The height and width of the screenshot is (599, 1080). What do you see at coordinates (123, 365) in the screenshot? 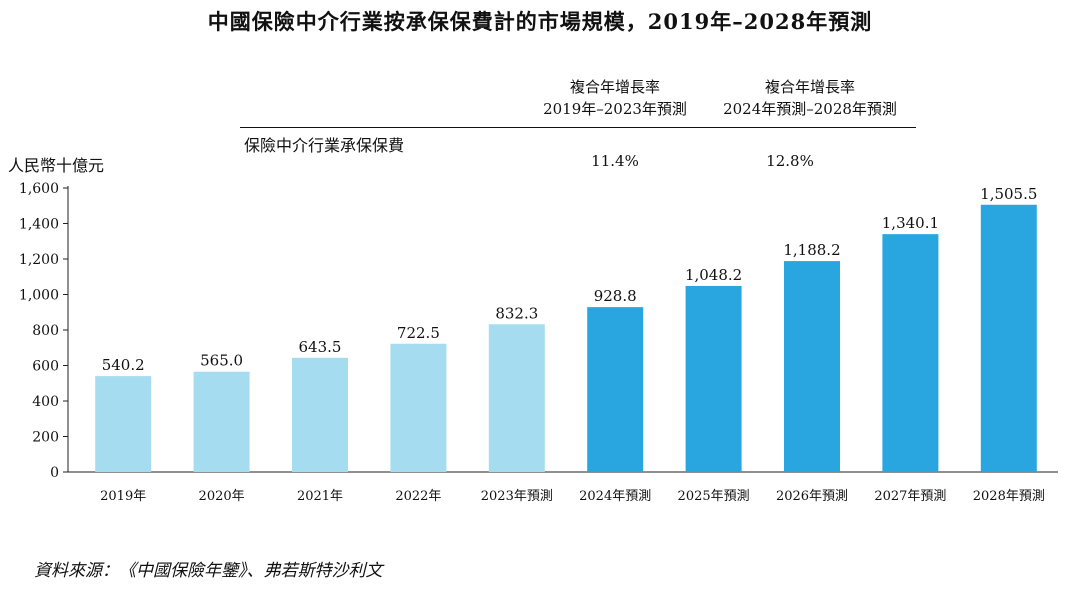
I see `bar-value-label: 540.2` at bounding box center [123, 365].